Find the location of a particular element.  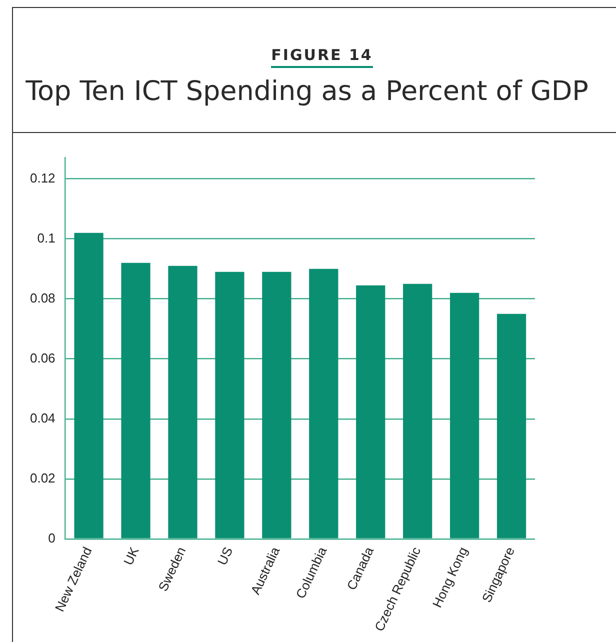

y-tick-label: 0.12 is located at coordinates (43, 178).